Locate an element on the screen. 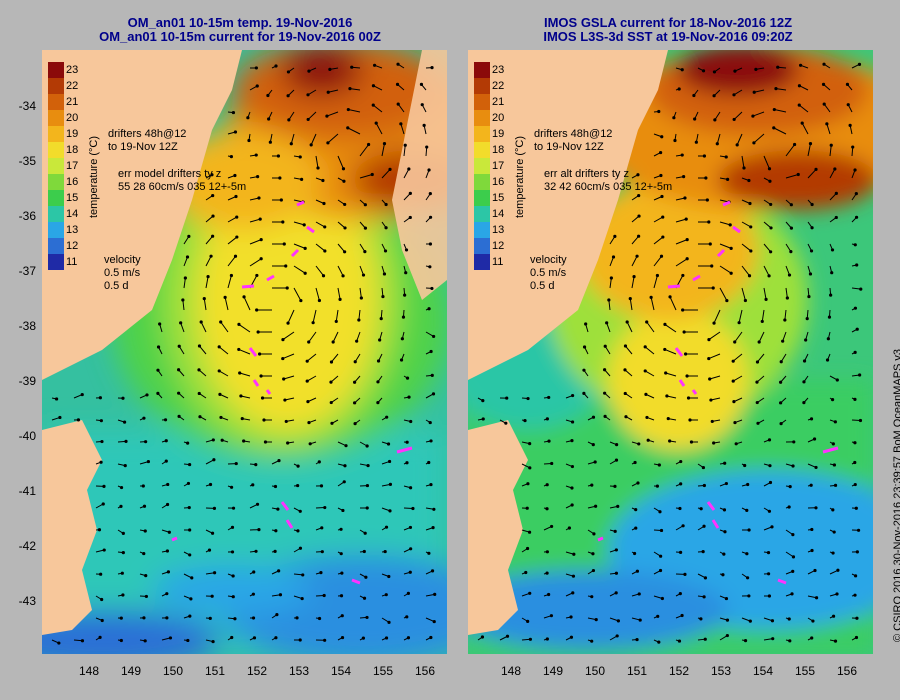 The width and height of the screenshot is (900, 700). australia-coast-right is located at coordinates (568, 215).